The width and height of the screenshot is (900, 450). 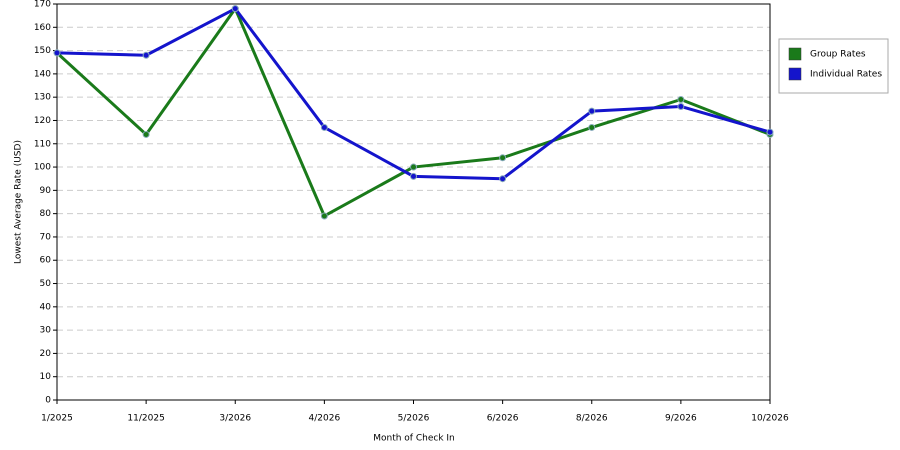 I want to click on x-tick-label: 10/2026, so click(x=770, y=419).